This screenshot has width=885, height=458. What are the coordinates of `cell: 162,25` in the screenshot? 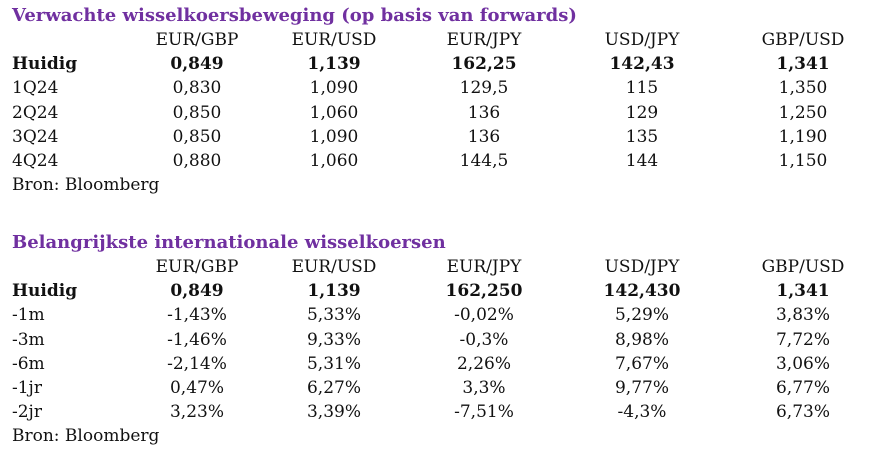 It's located at (484, 64).